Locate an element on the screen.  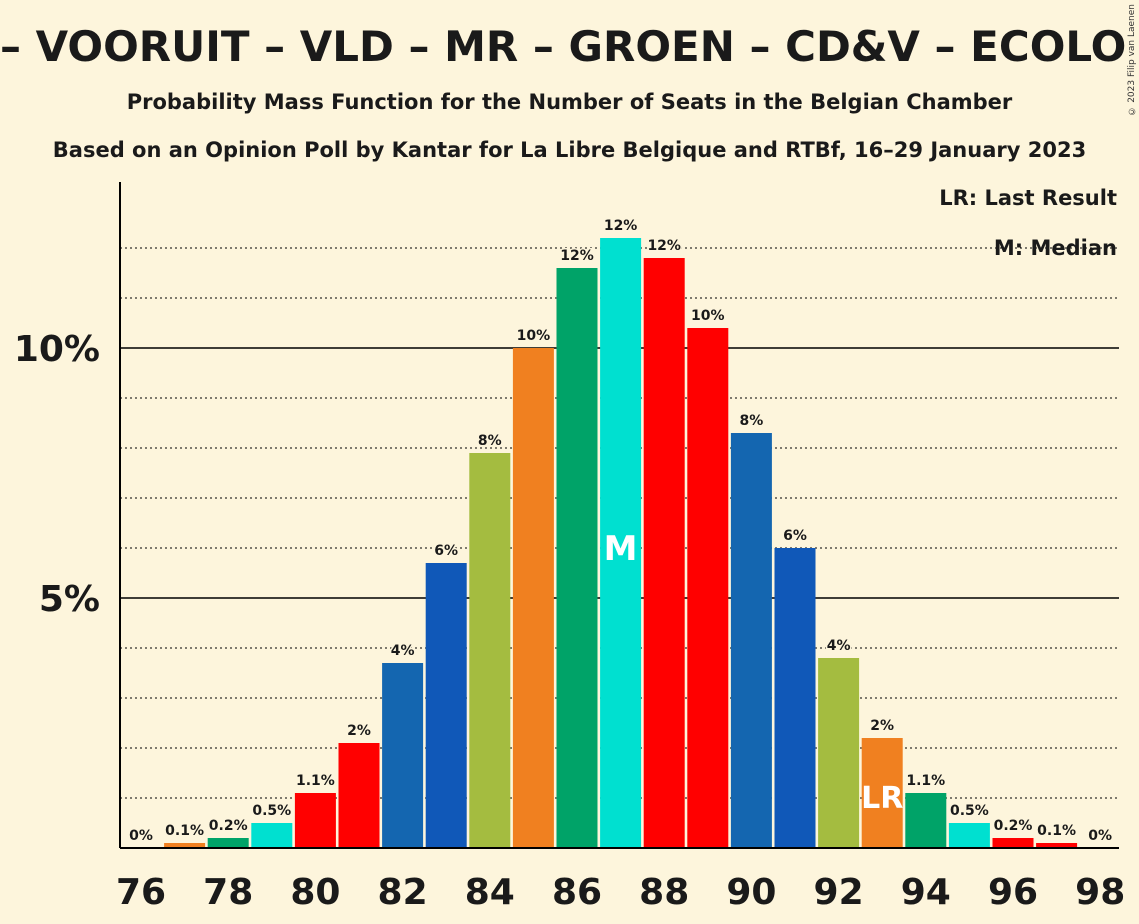
x-tick-label: 94 is located at coordinates (926, 892).